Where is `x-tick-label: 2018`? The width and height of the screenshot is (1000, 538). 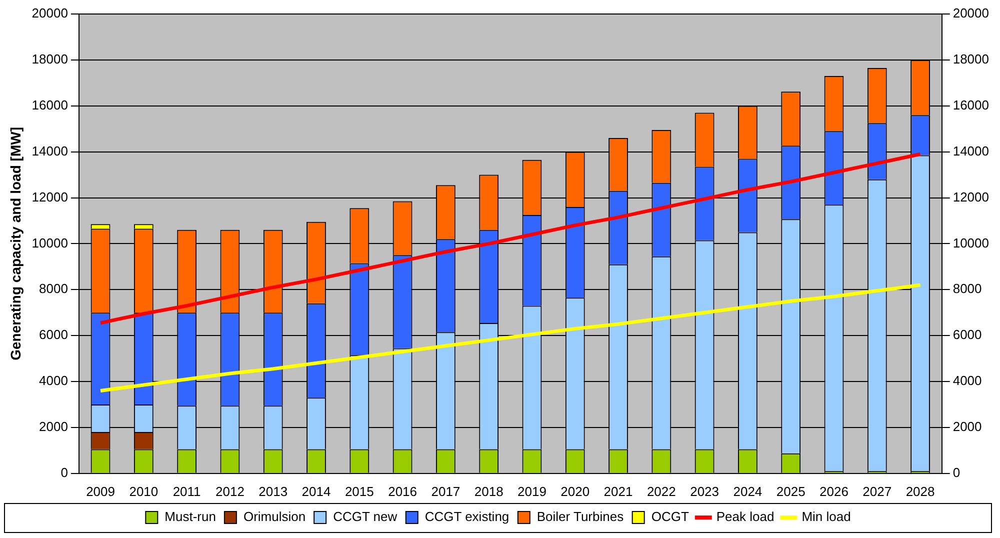 x-tick-label: 2018 is located at coordinates (489, 491).